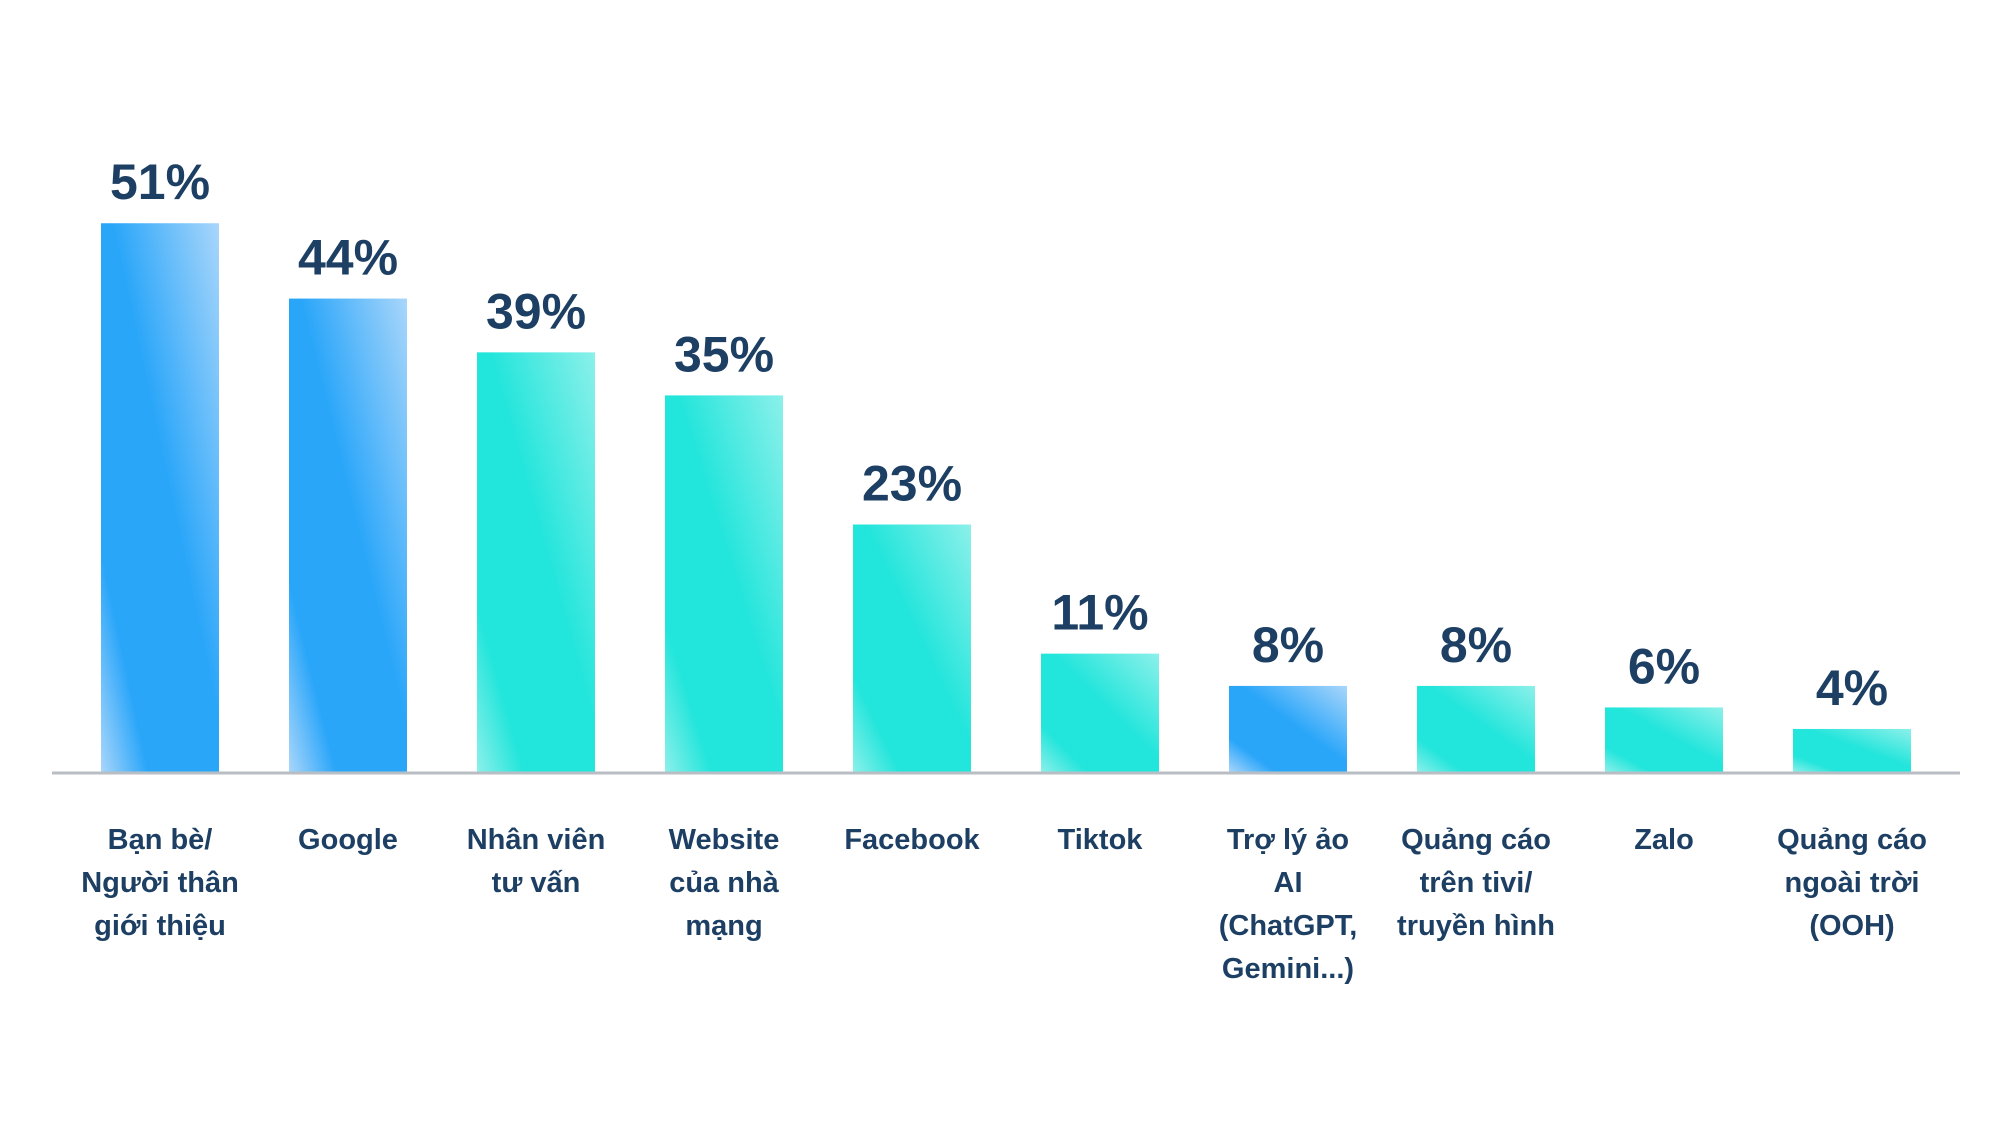 The height and width of the screenshot is (1125, 2000). Describe the element at coordinates (1852, 688) in the screenshot. I see `value-label-10: 4%` at that location.